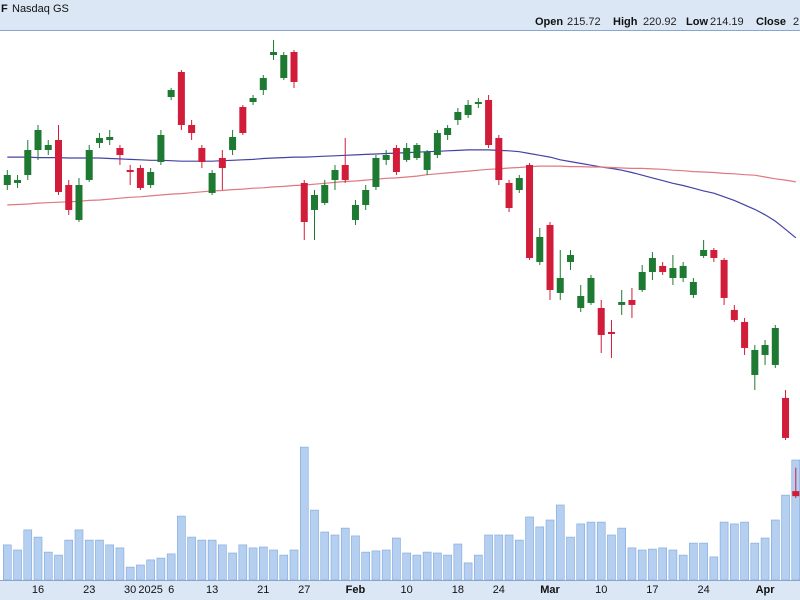 This screenshot has width=800, height=600. Describe the element at coordinates (499, 590) in the screenshot. I see `x-tick-label: 24` at that location.